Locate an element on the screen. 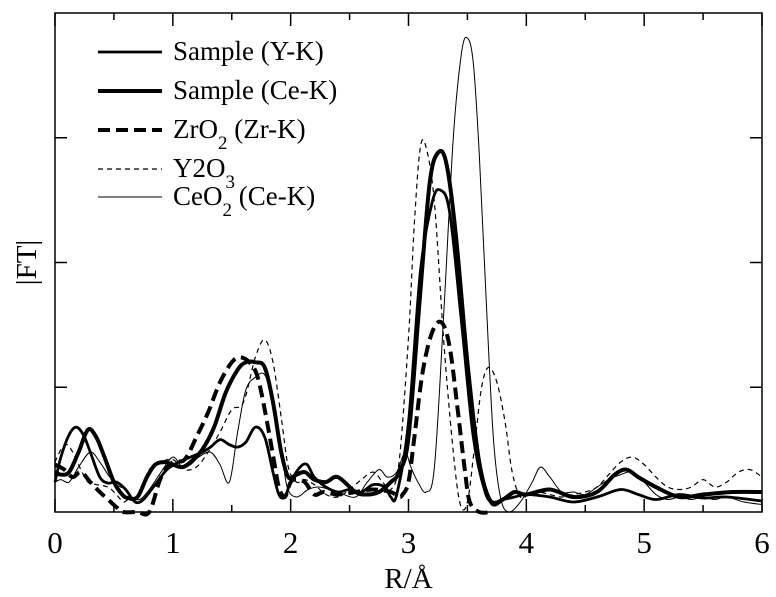  legend-label-ceo2-ce-k: CeO2 (Ce-K) is located at coordinates (244, 201).